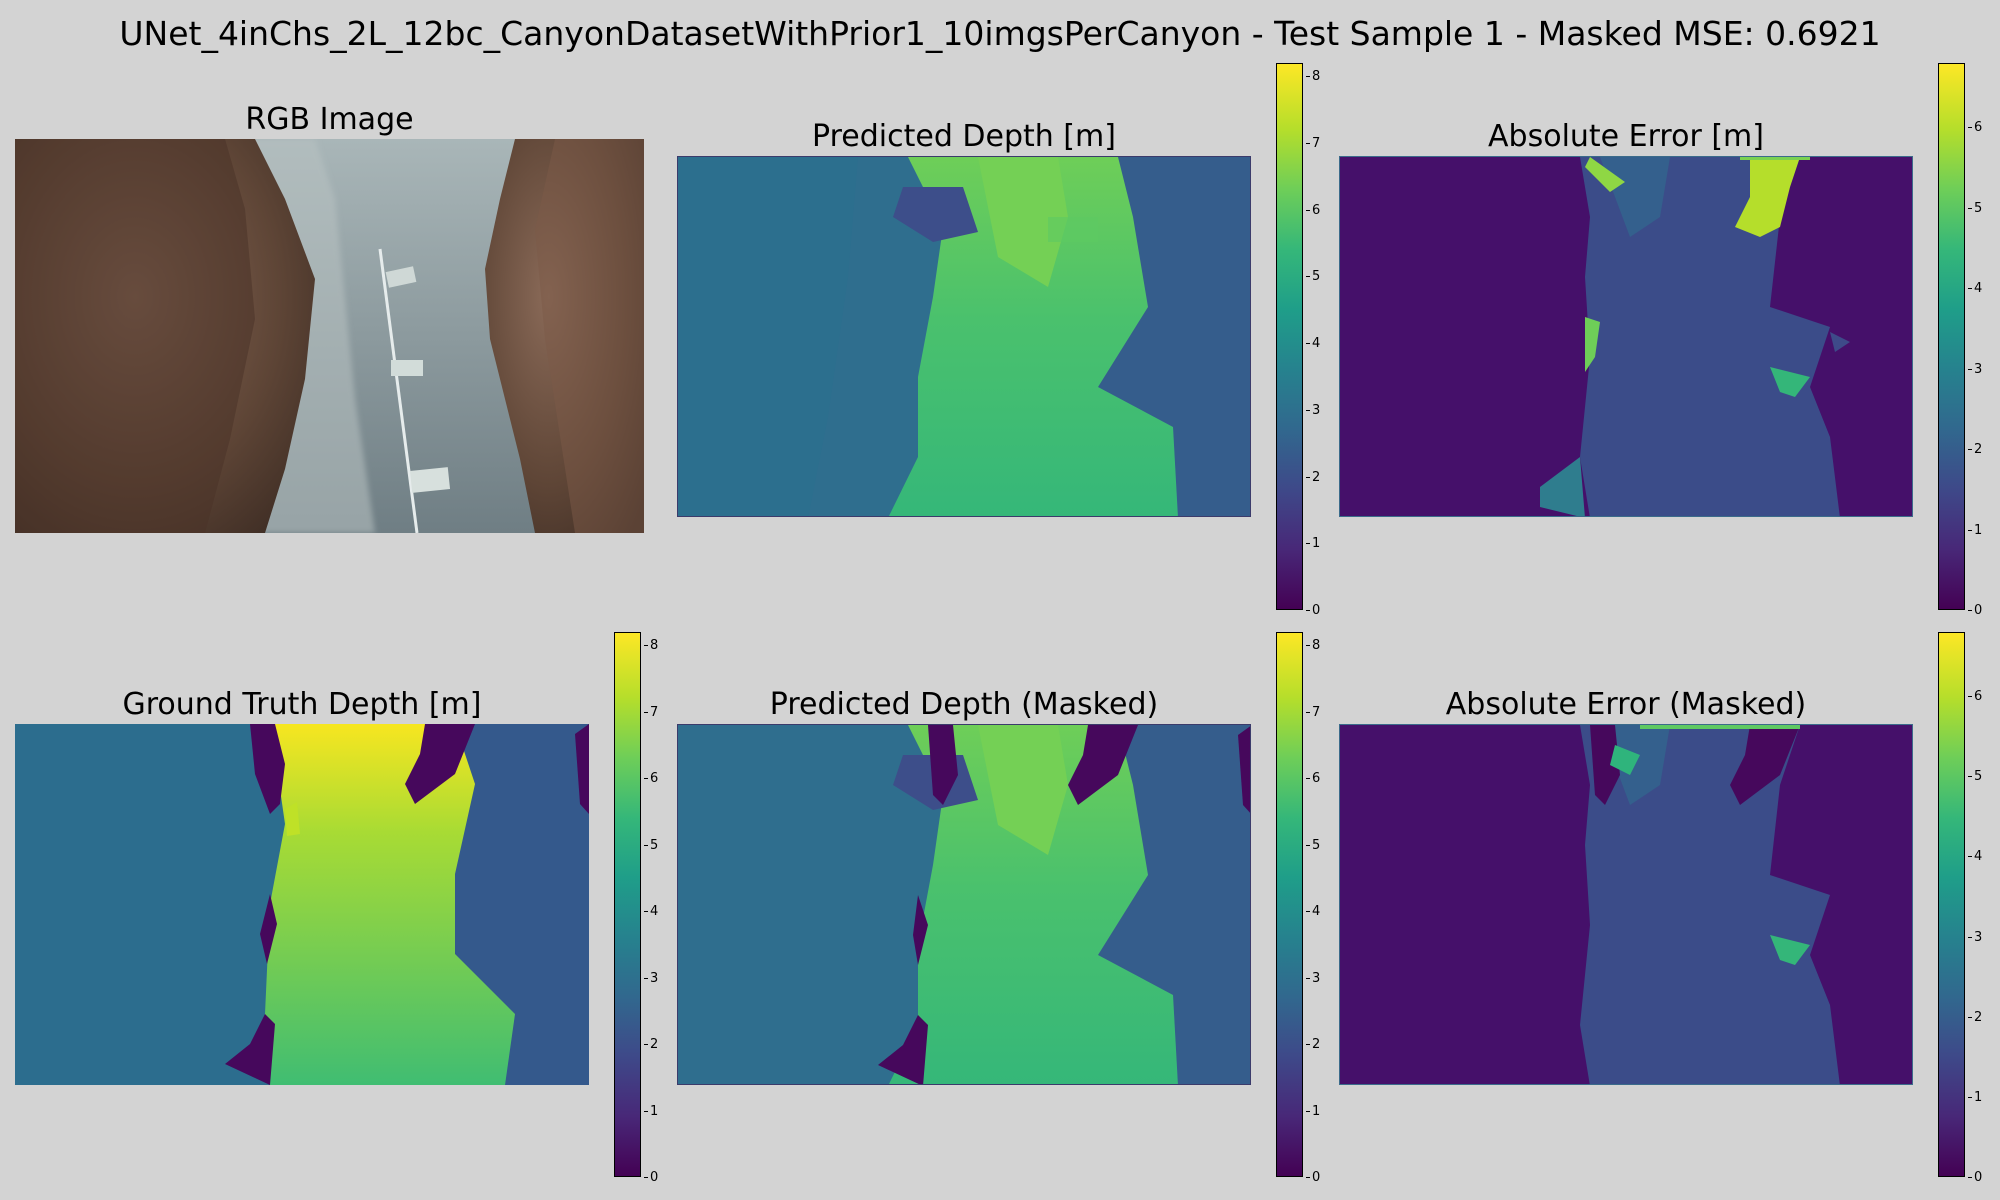 The width and height of the screenshot is (2000, 1200). Describe the element at coordinates (1289, 336) in the screenshot. I see `pred-depth-colorbar` at that location.